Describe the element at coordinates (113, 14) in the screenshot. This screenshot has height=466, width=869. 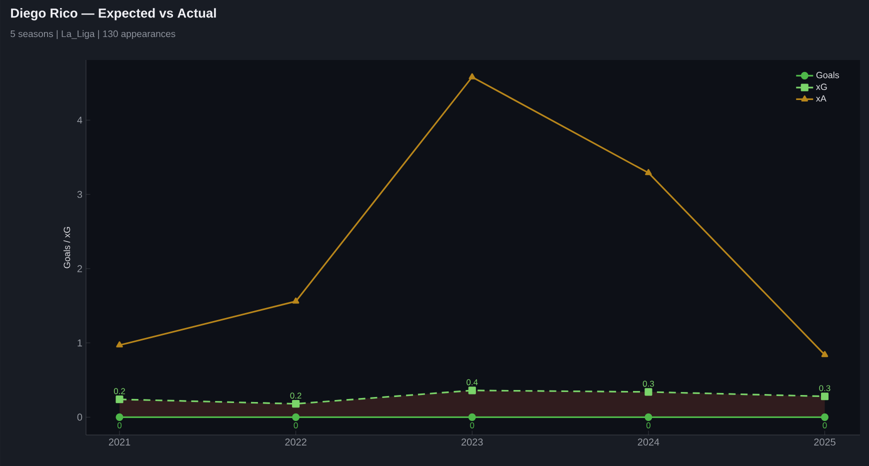
I see `chart-title: Diego Rico — Expected vs Actual` at that location.